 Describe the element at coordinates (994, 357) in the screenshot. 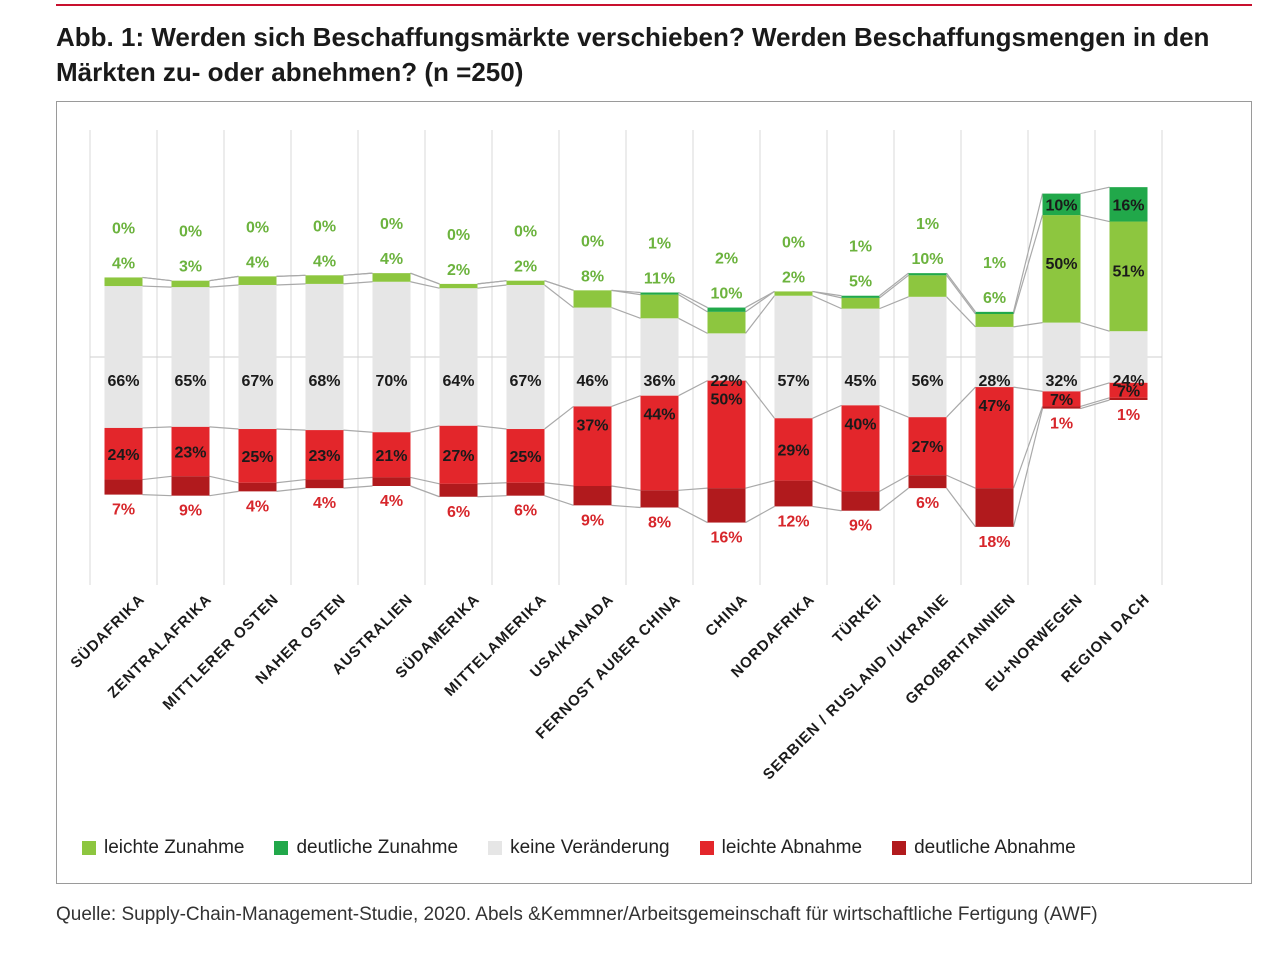

I see `bar-keine-veraenderung-großbritannien` at that location.